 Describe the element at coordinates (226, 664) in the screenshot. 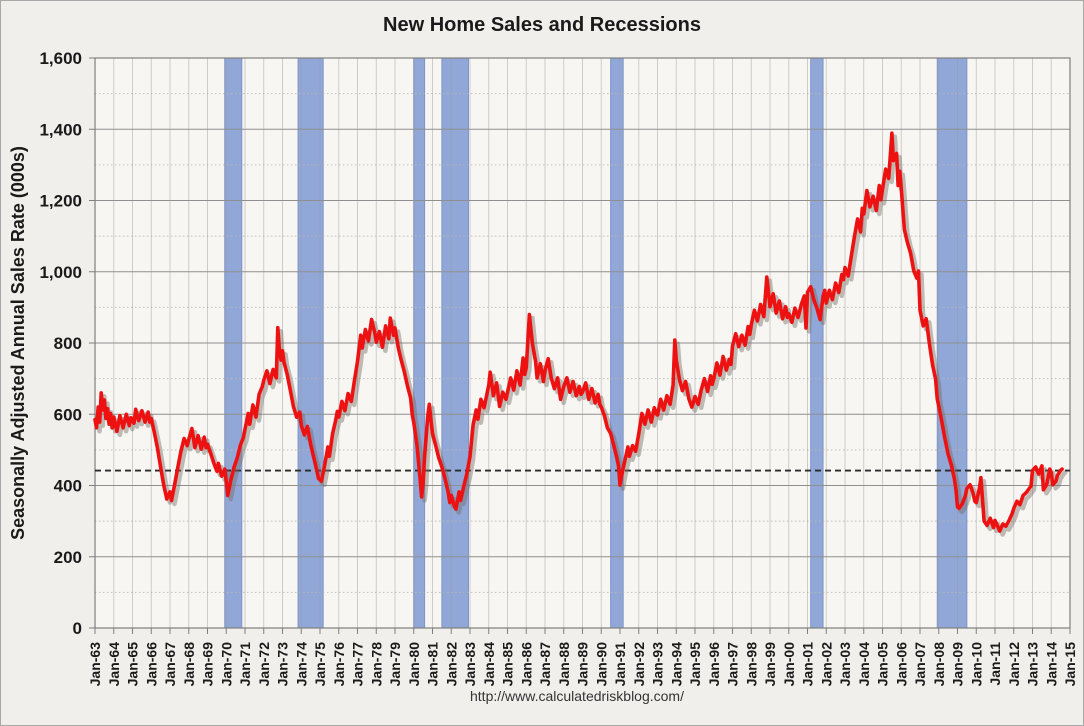

I see `x-tick-label: Jan-70` at that location.